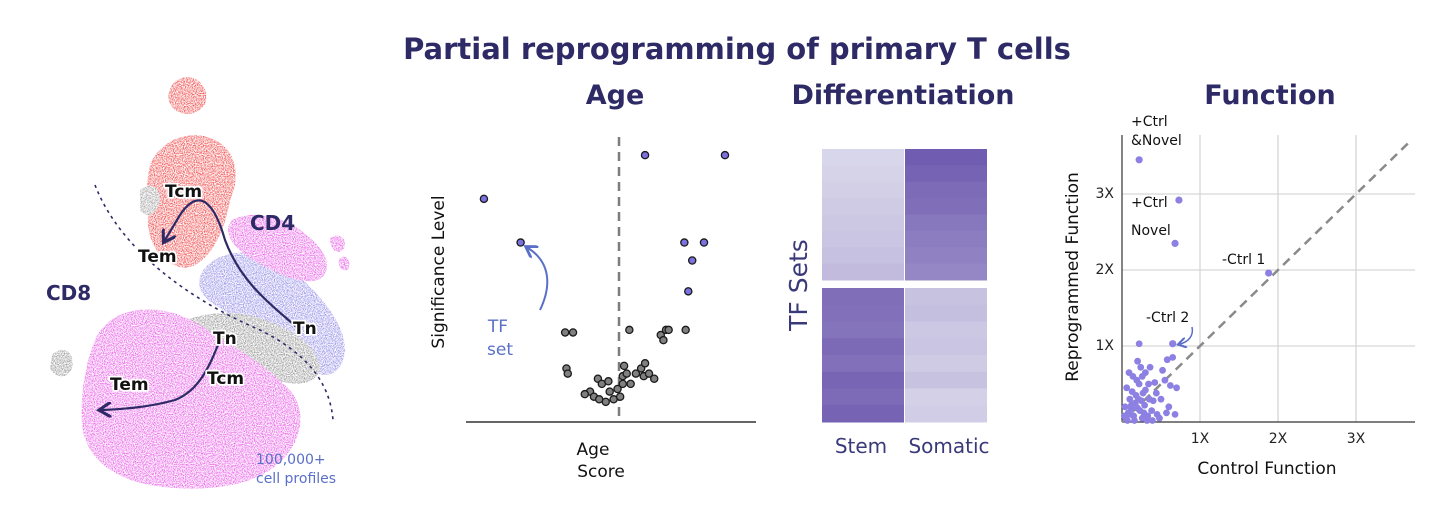  Describe the element at coordinates (538, 279) in the screenshot. I see `tf-set-arrow` at that location.